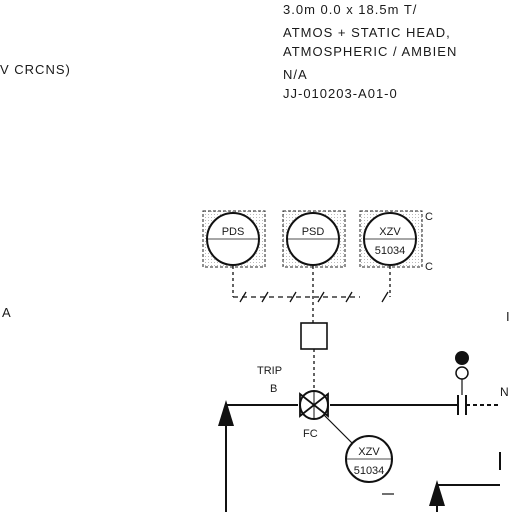 This screenshot has width=512, height=512. Describe the element at coordinates (508, 316) in the screenshot. I see `edge-label-right: I` at that location.